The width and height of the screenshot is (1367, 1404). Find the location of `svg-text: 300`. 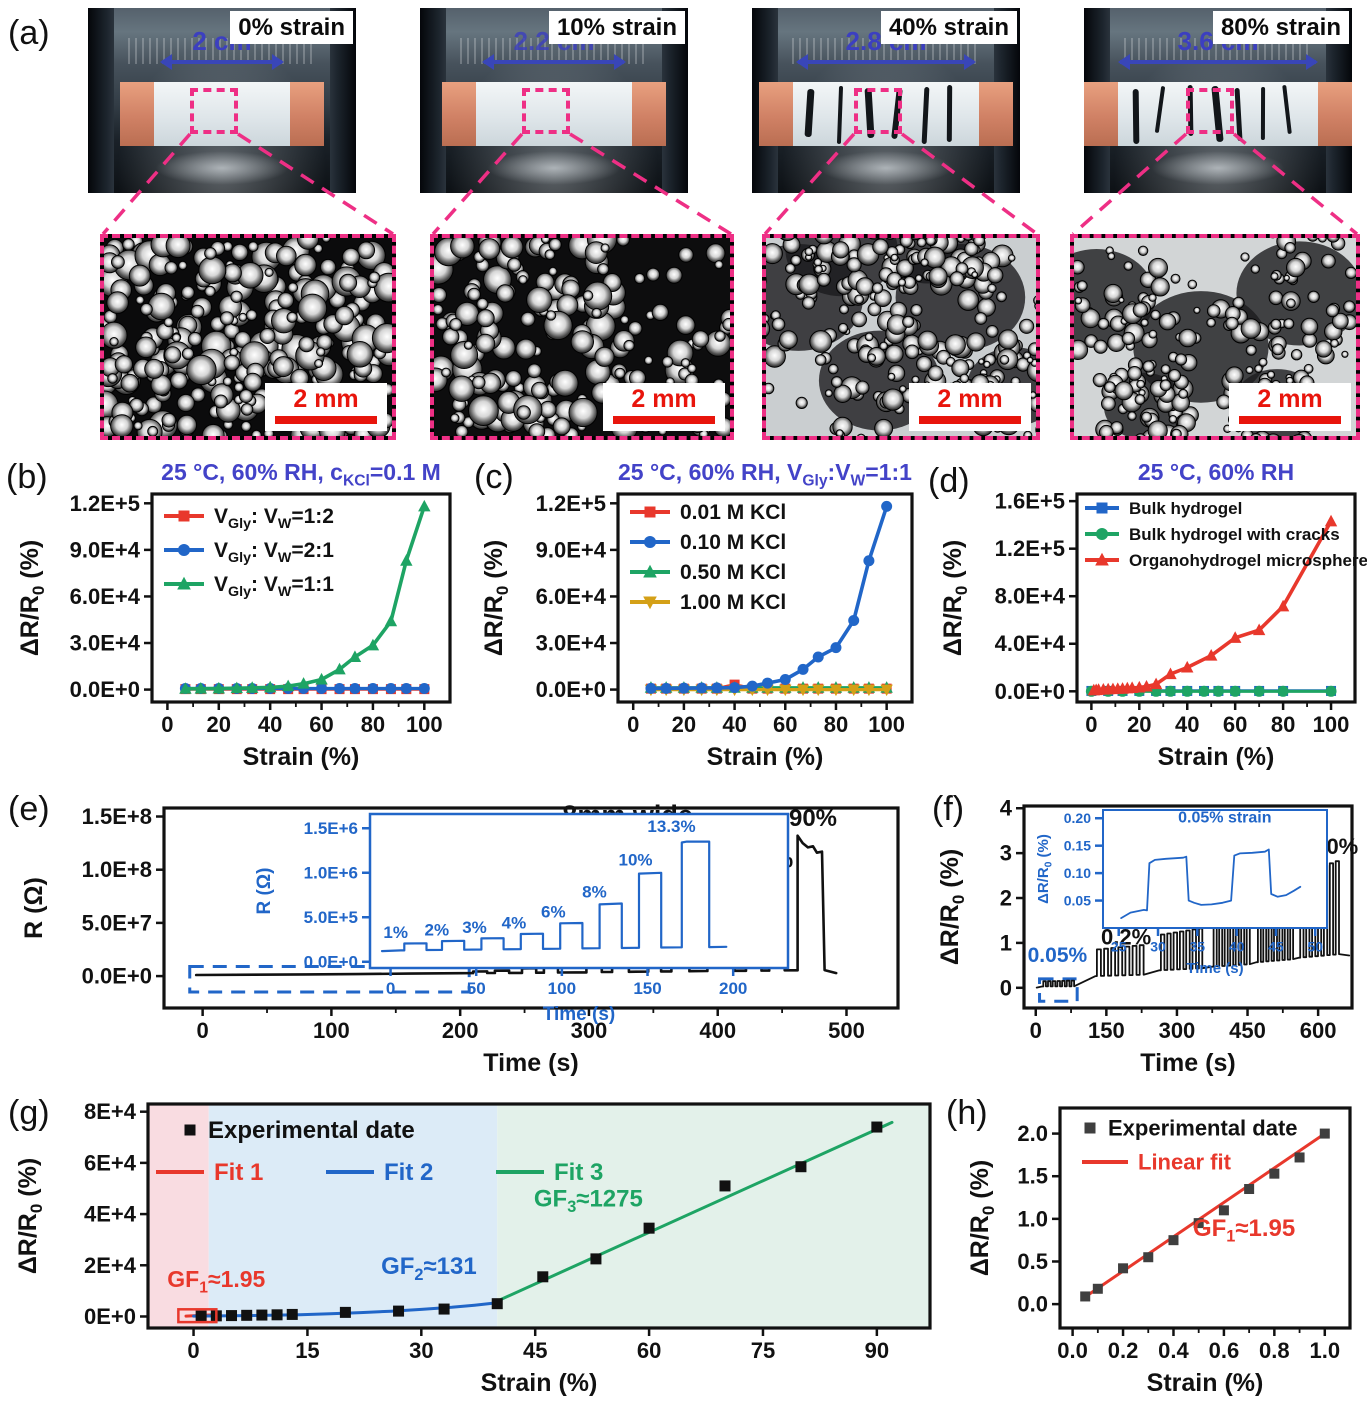

svg-text: 300 is located at coordinates (589, 1030).